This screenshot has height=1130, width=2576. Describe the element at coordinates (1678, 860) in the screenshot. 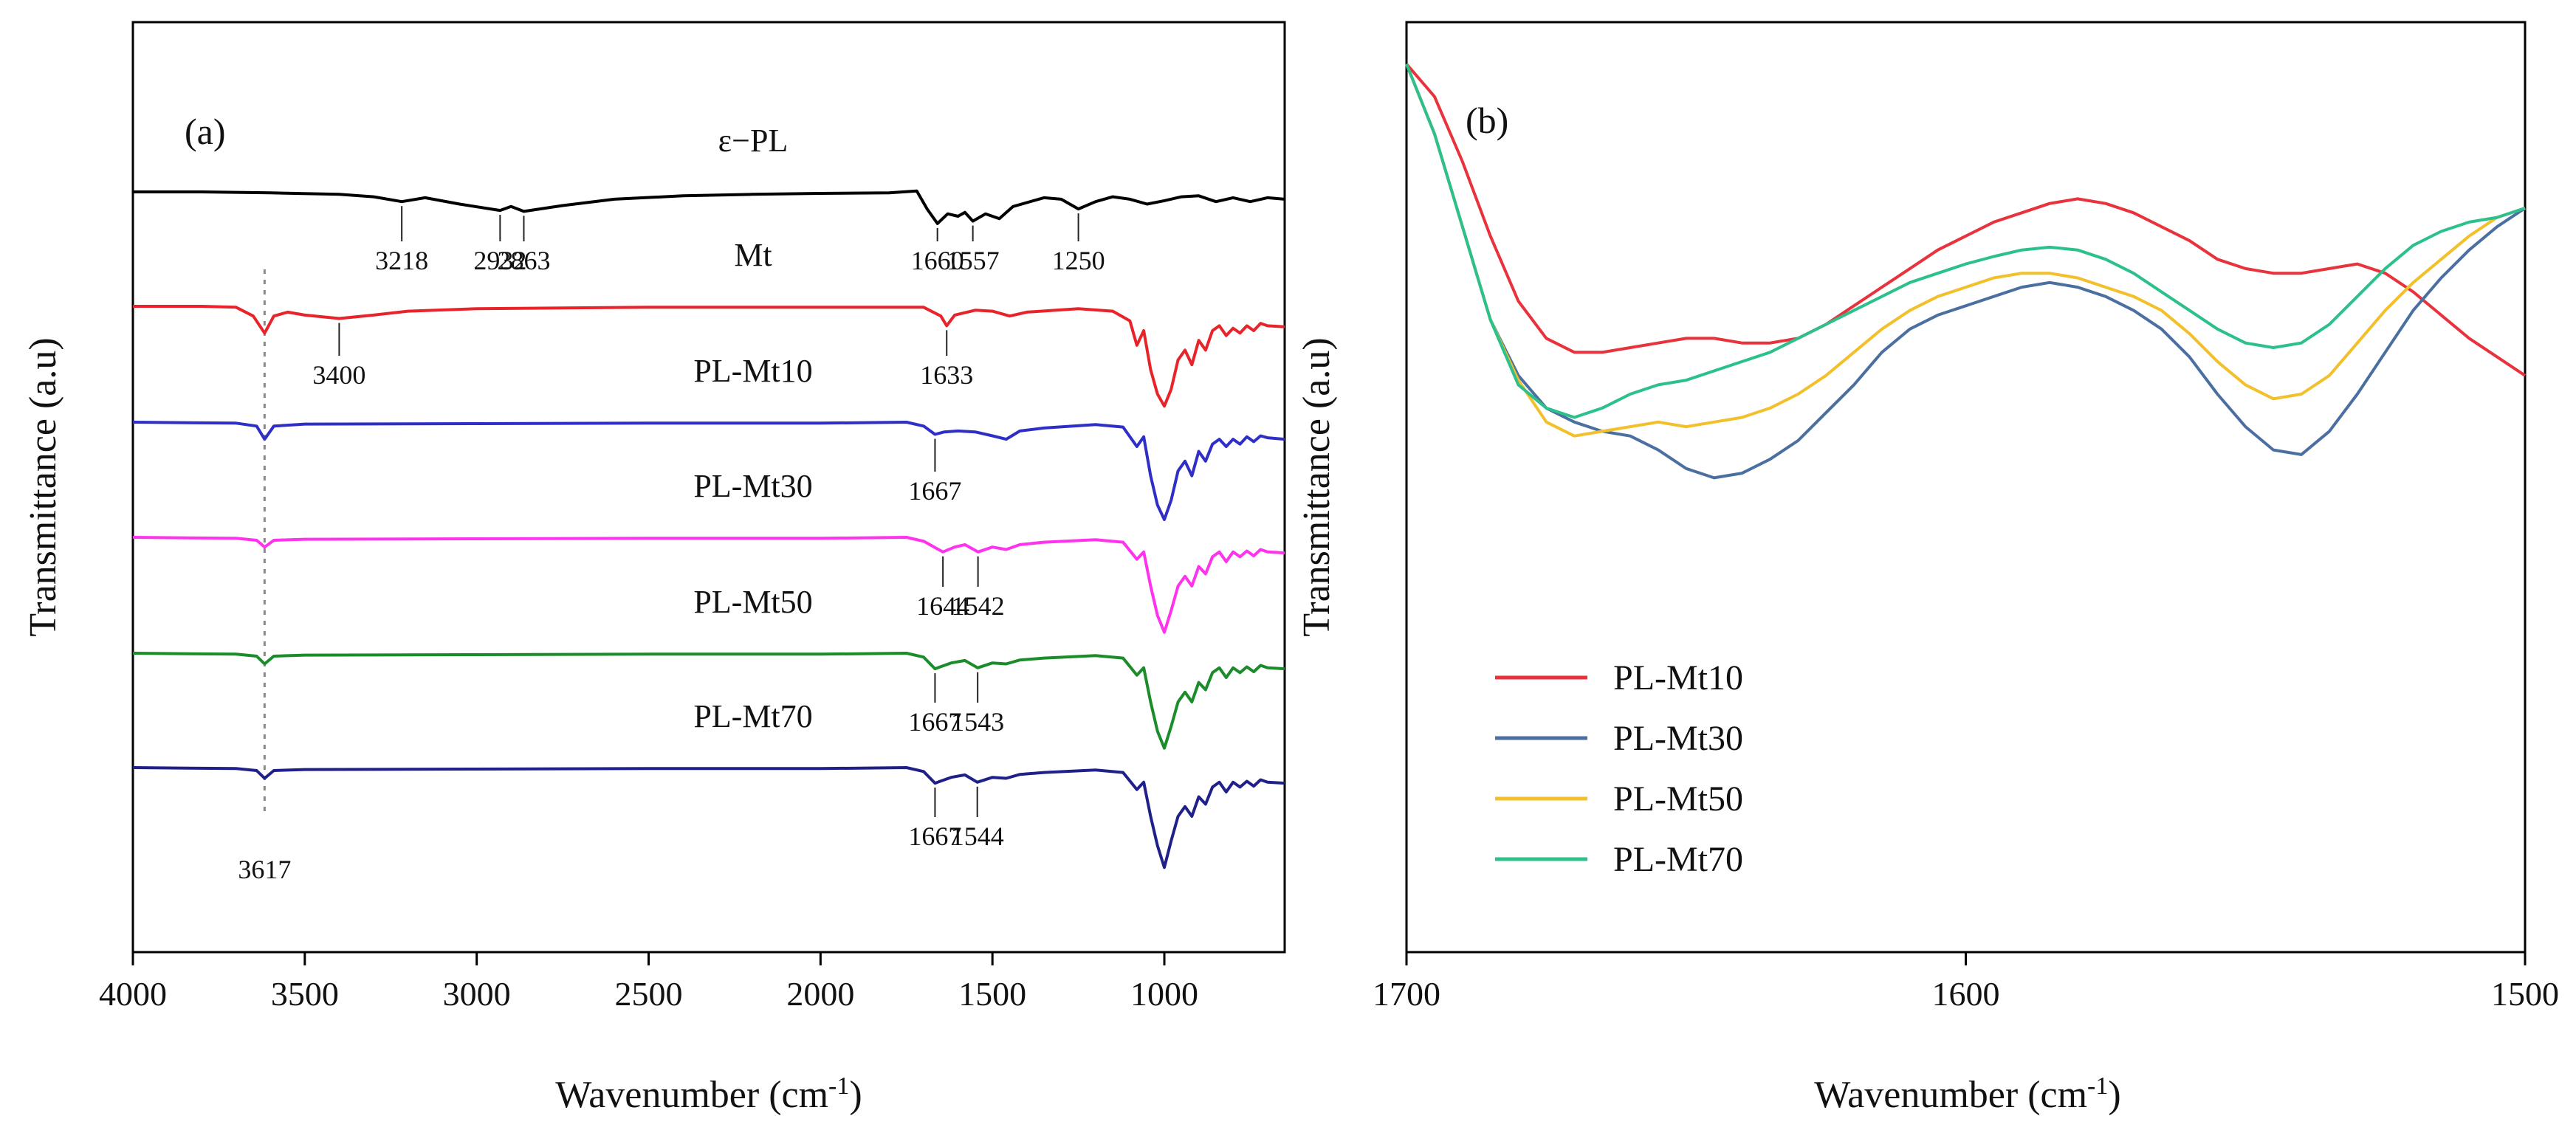

I see `panel-b-legend-label-pl-mt70: PL-Mt70` at that location.